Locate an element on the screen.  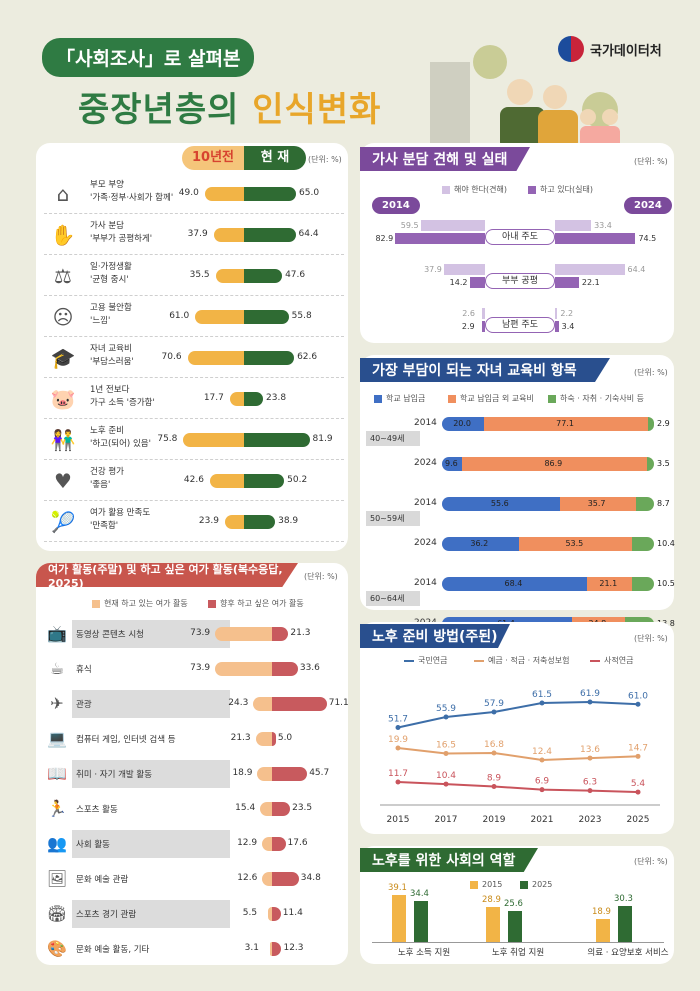
people-icon: 👥 is located at coordinates (57, 843).